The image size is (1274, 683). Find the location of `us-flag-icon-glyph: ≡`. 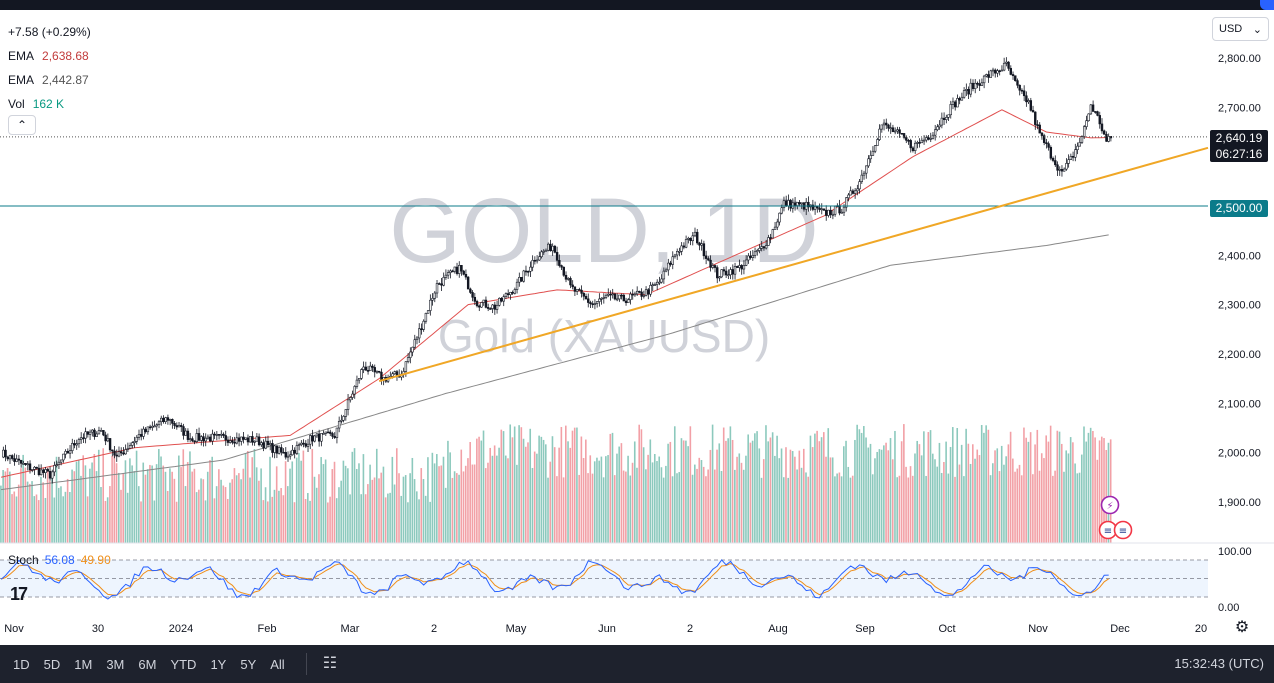

us-flag-icon-glyph: ≡ is located at coordinates (1123, 531).